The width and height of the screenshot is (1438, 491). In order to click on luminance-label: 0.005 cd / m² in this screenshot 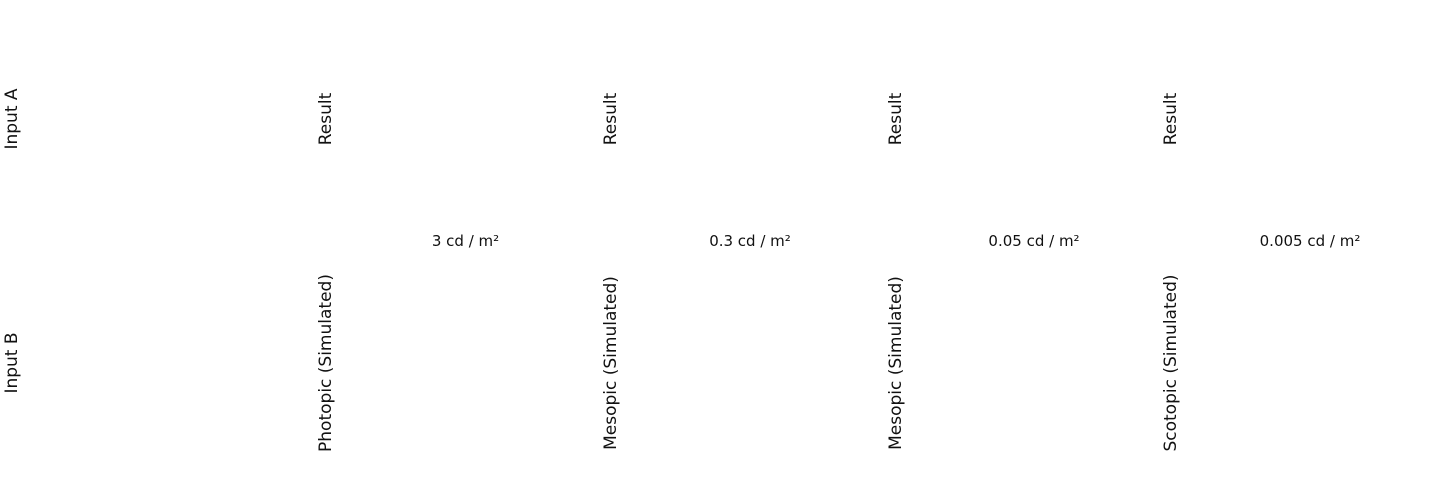, I will do `click(1310, 241)`.